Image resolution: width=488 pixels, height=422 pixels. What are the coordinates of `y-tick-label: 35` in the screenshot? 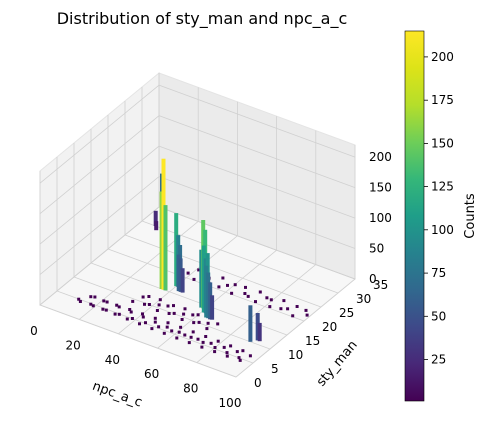 It's located at (380, 285).